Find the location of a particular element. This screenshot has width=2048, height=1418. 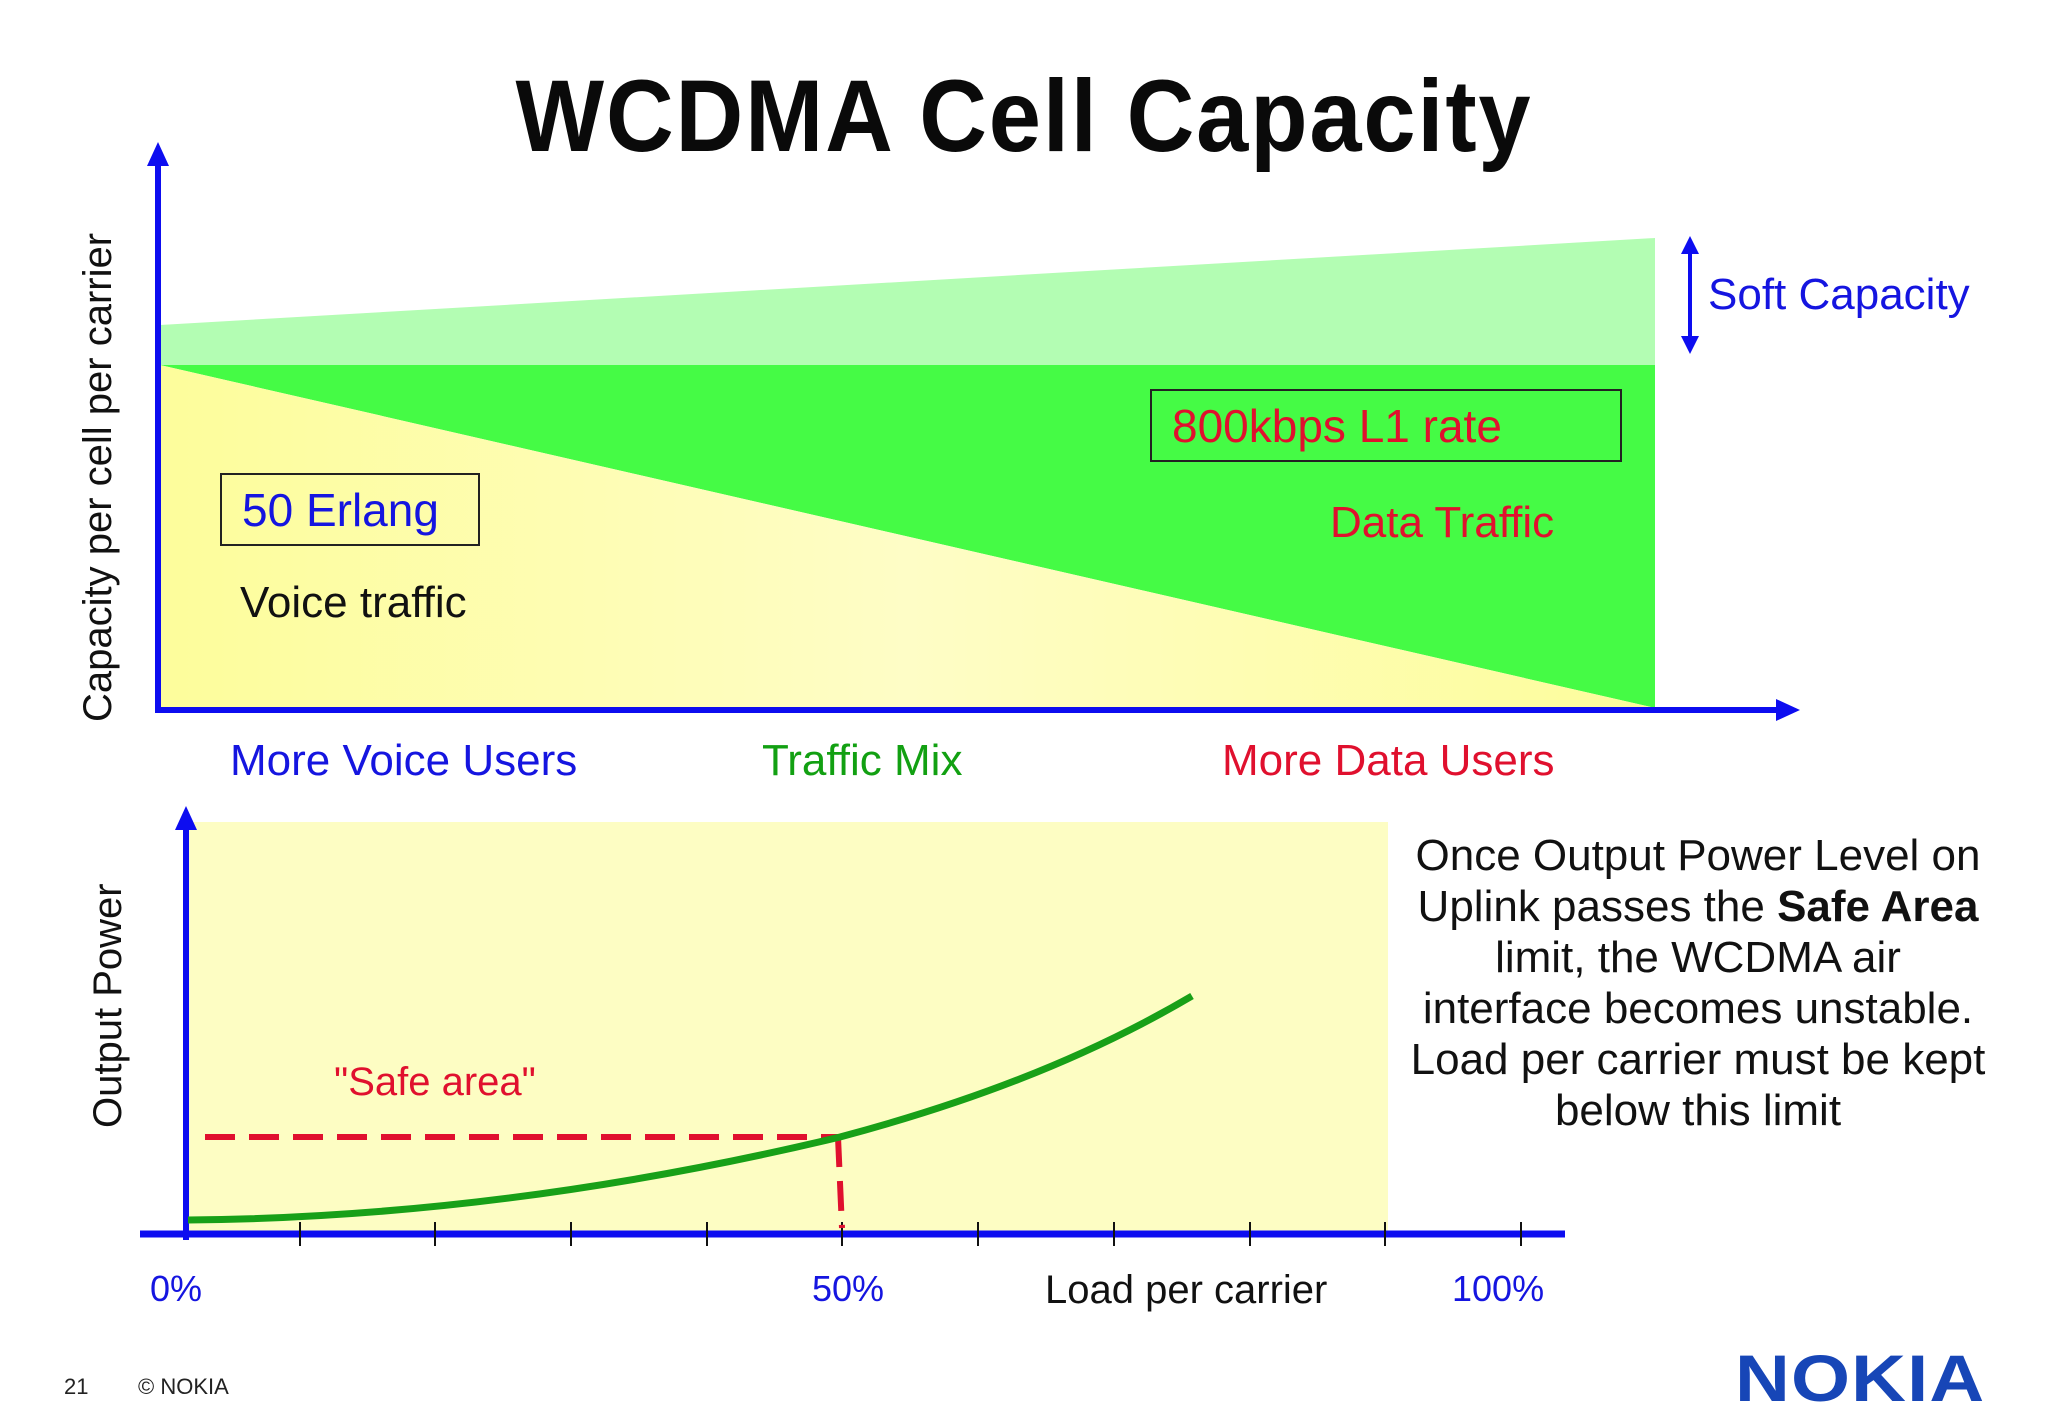

soft-capacity-label: Soft Capacity is located at coordinates (1839, 294).